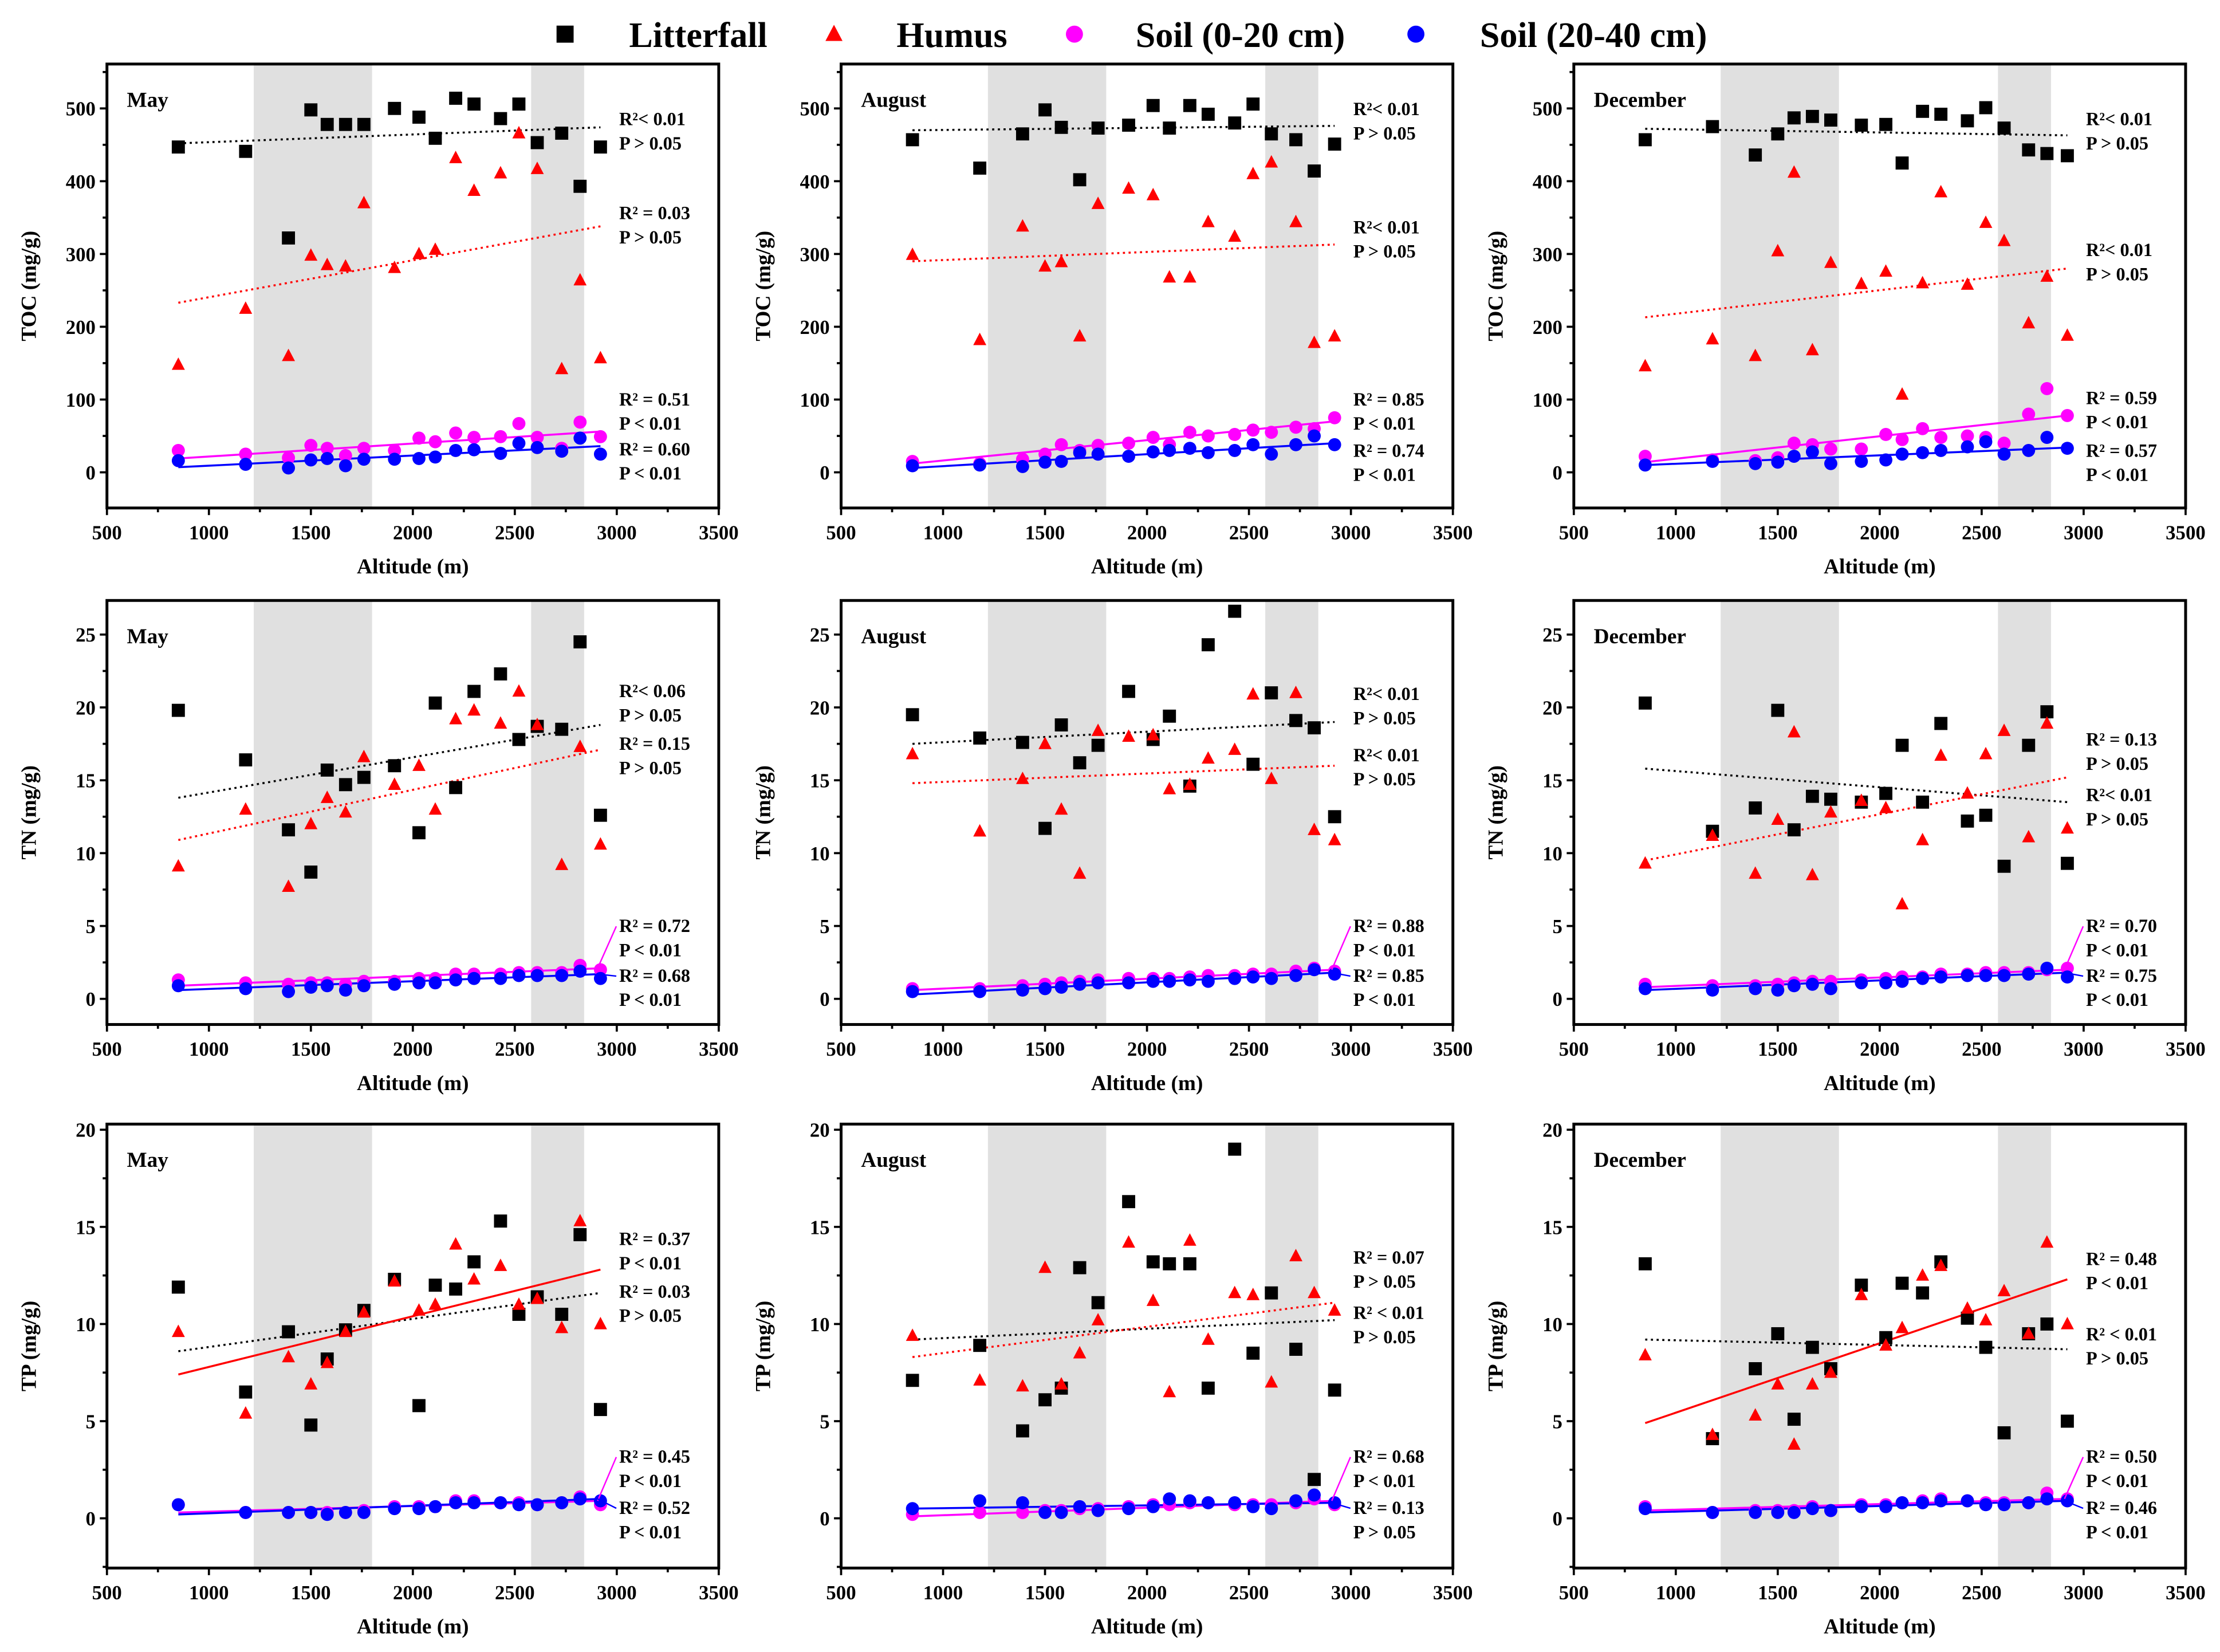 The height and width of the screenshot is (1652, 2220). What do you see at coordinates (654, 925) in the screenshot?
I see `r2-label-soil1: R² = 0.72` at bounding box center [654, 925].